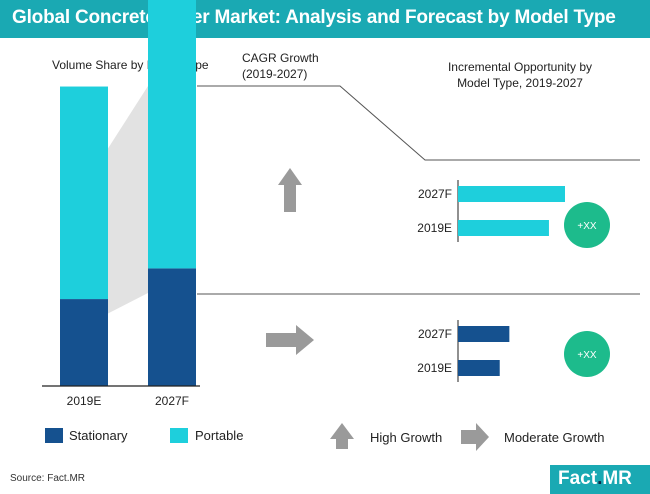  I want to click on bar-portable-2019e, so click(84, 193).